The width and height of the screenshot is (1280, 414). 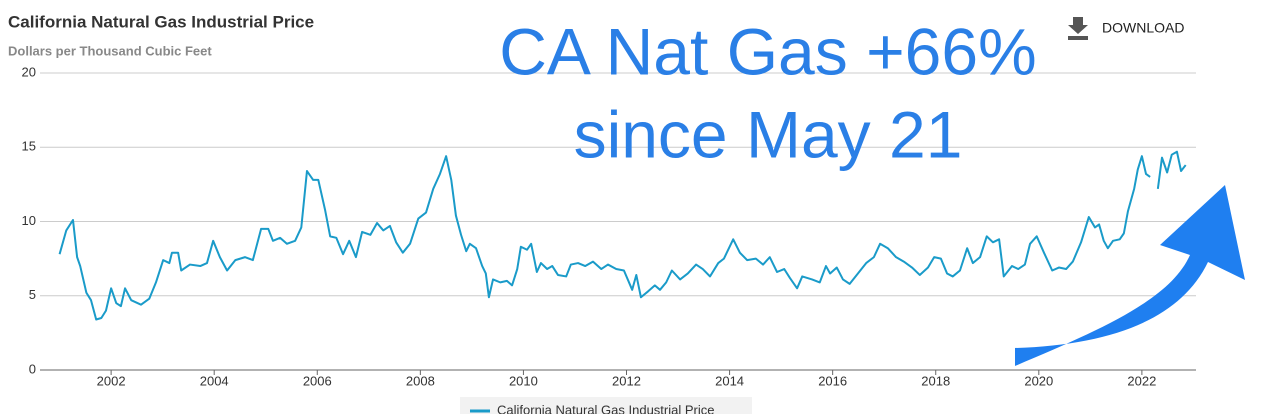 I want to click on chart-title: California Natural Gas Industrial Price, so click(x=161, y=21).